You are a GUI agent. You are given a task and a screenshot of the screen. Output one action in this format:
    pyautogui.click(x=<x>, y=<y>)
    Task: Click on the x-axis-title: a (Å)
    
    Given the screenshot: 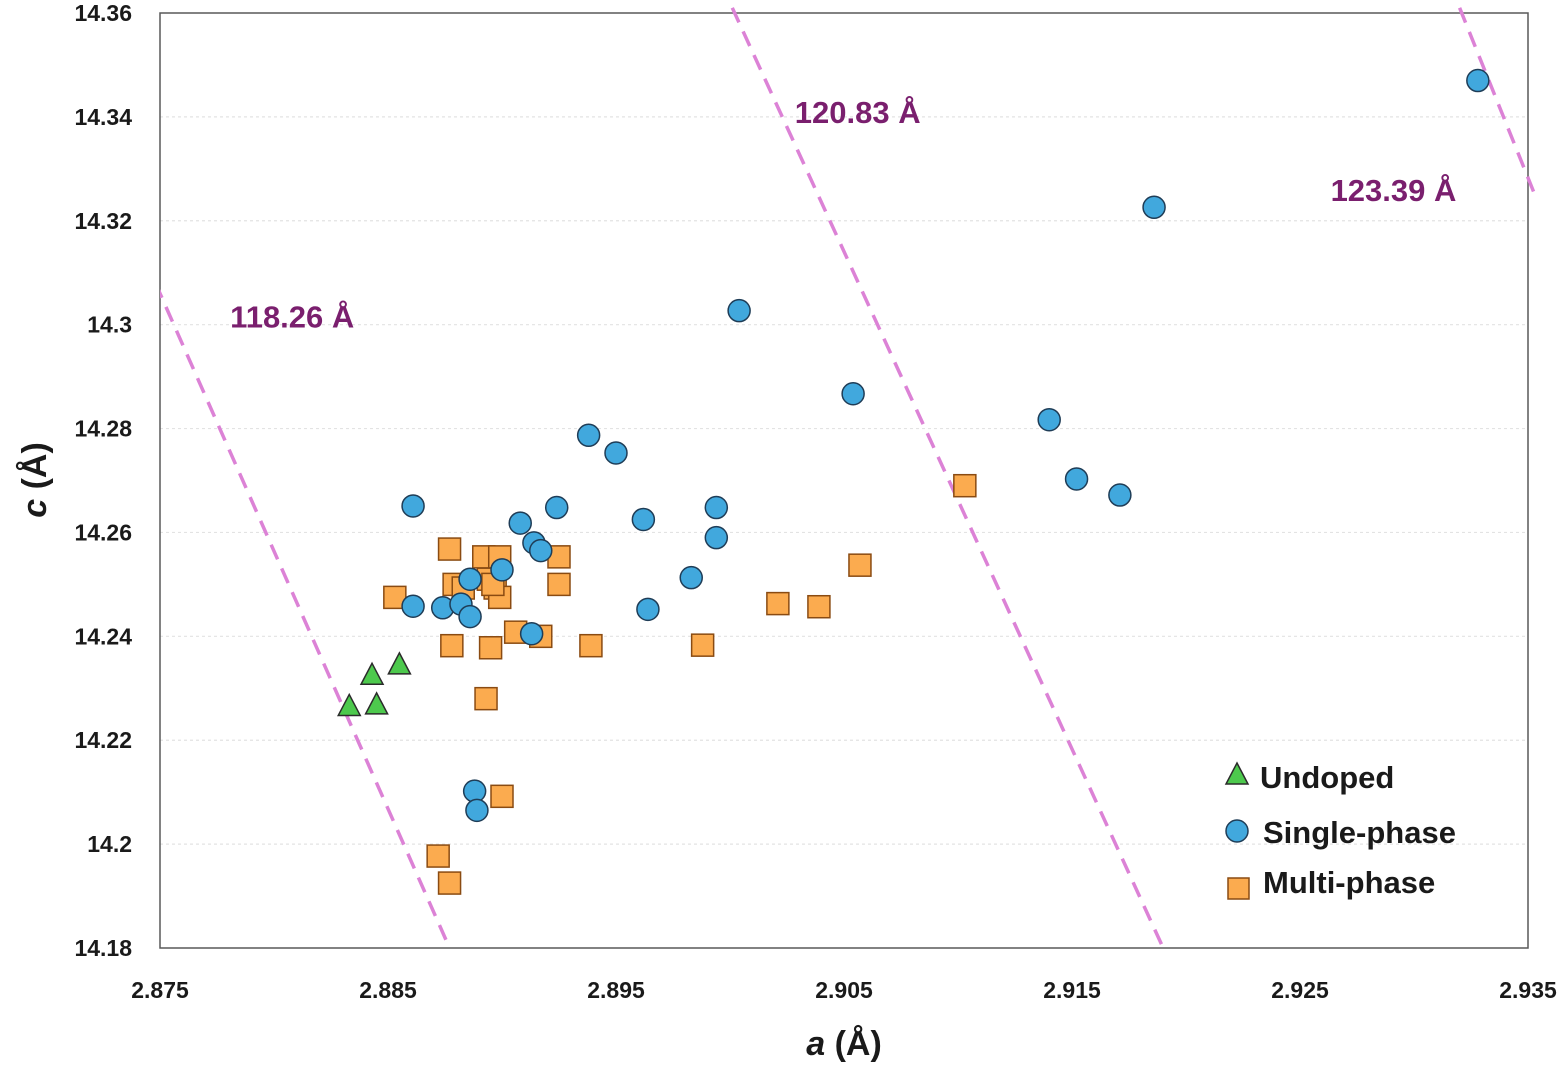 What is the action you would take?
    pyautogui.click(x=844, y=1044)
    